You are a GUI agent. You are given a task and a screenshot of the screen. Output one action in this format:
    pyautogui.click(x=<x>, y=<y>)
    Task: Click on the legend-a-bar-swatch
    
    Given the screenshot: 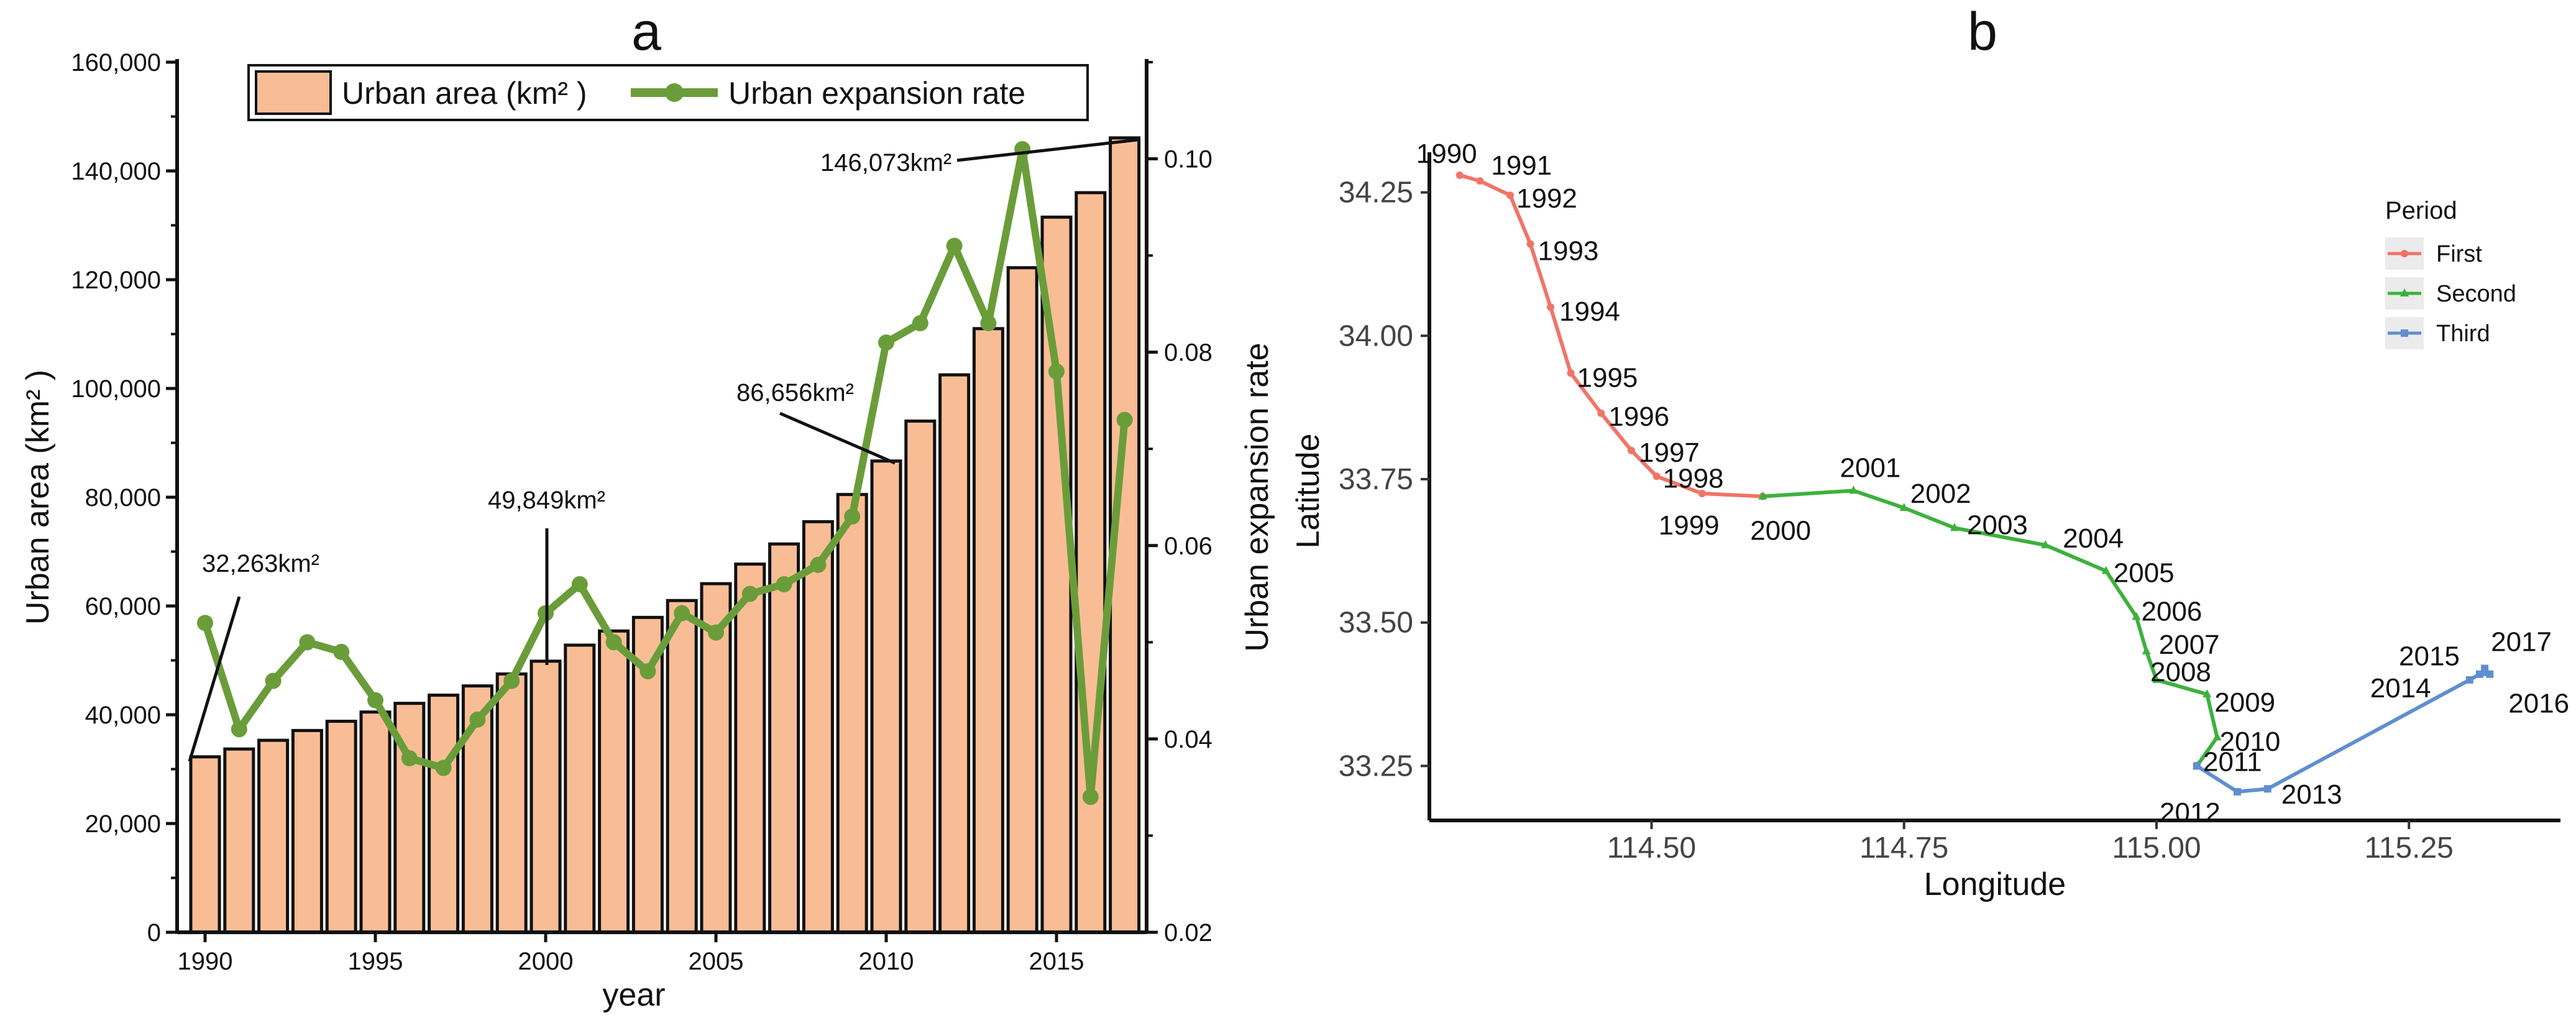 What is the action you would take?
    pyautogui.click(x=293, y=92)
    